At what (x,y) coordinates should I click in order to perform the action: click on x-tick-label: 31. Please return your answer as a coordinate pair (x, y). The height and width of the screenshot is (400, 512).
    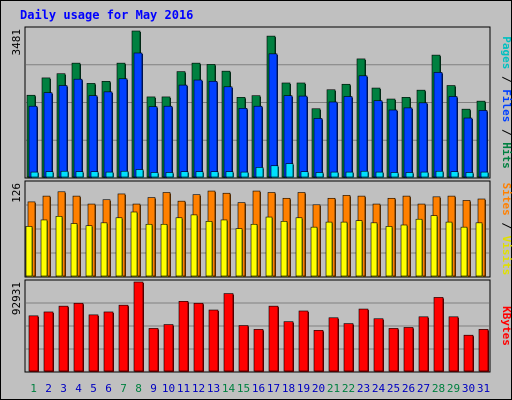
    Looking at the image, I should click on (483, 388).